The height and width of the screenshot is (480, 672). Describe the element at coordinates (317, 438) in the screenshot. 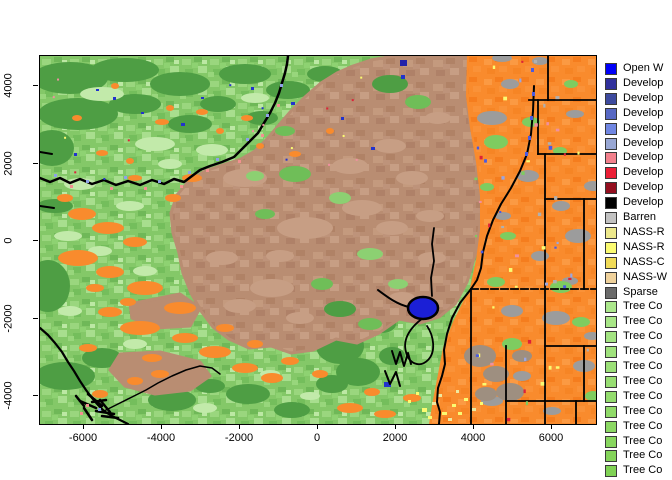

I see `x-axis-tick-label: 0` at that location.